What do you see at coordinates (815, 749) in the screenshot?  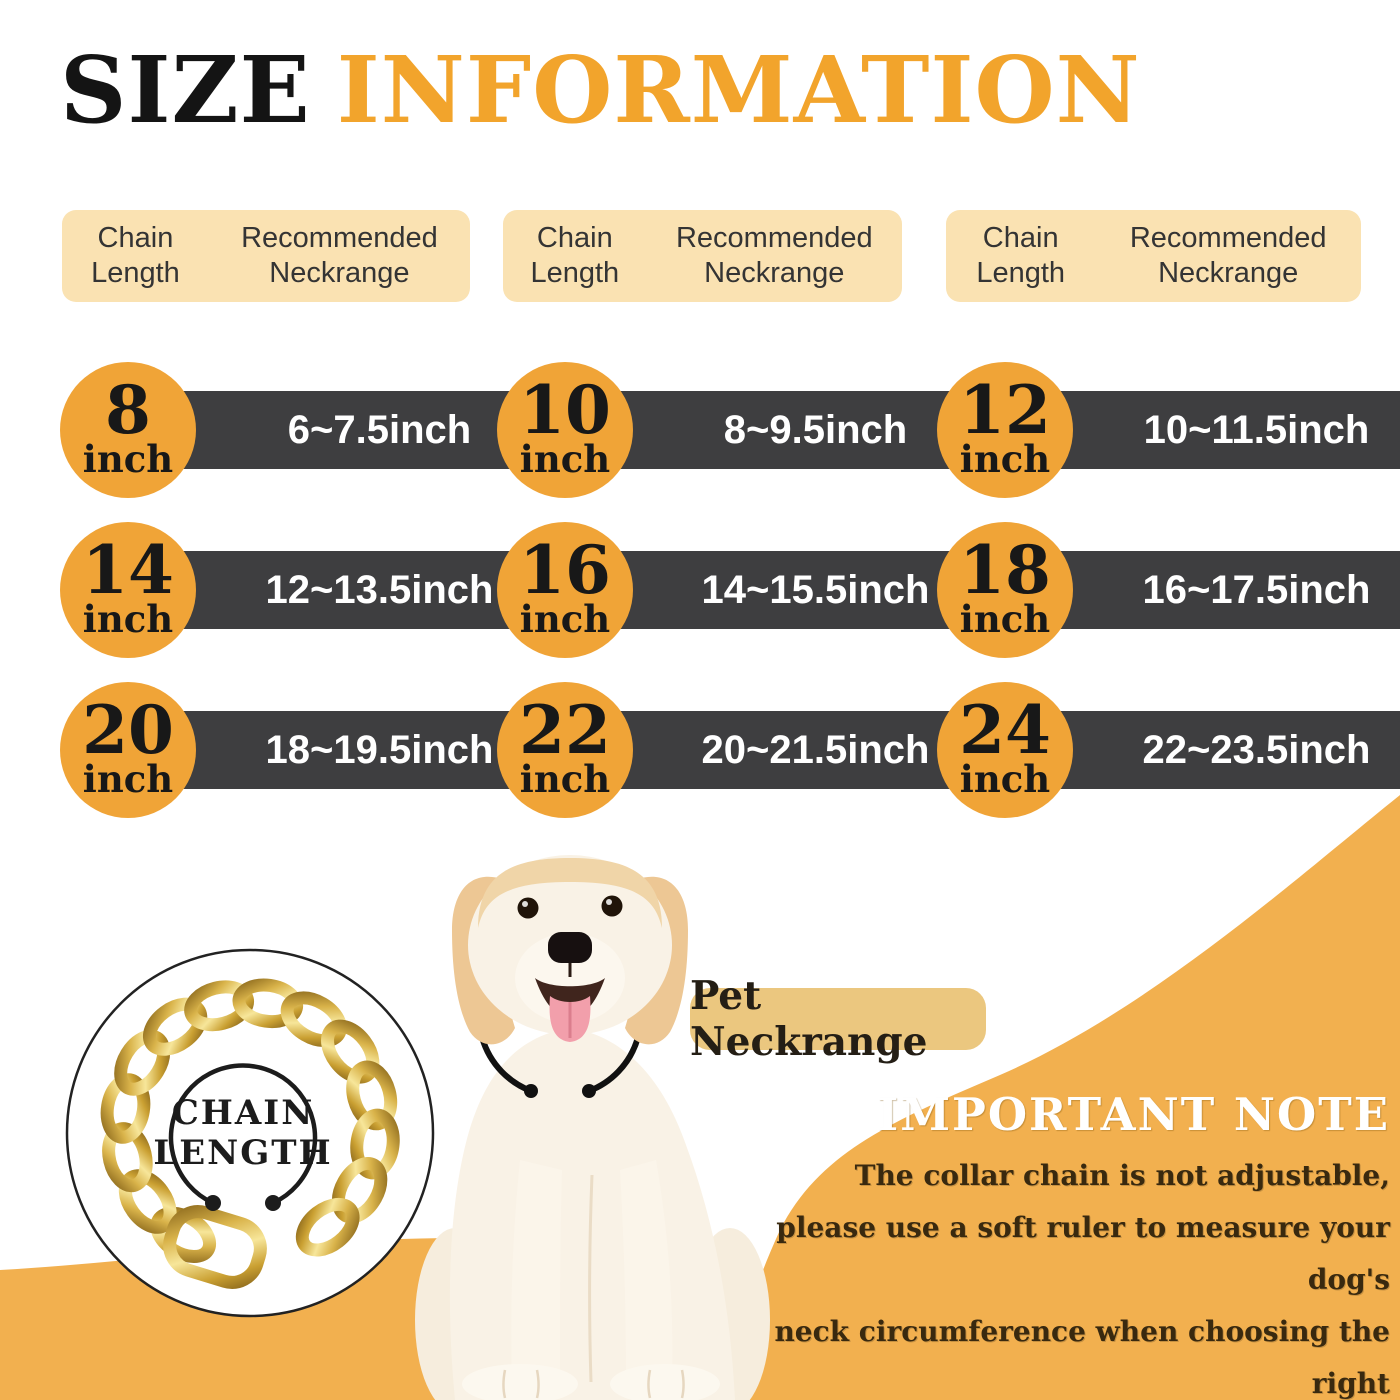 I see `neckrange-value: 20~21.5inch` at bounding box center [815, 749].